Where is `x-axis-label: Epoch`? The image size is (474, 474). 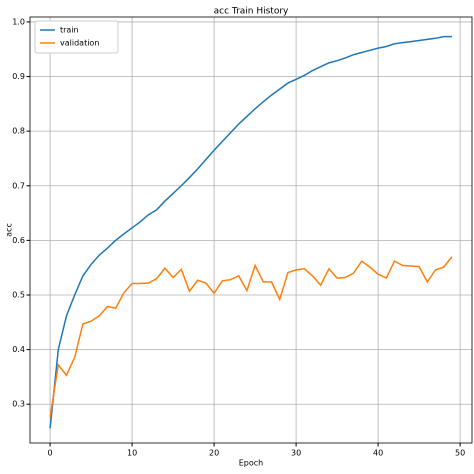 x-axis-label: Epoch is located at coordinates (251, 463).